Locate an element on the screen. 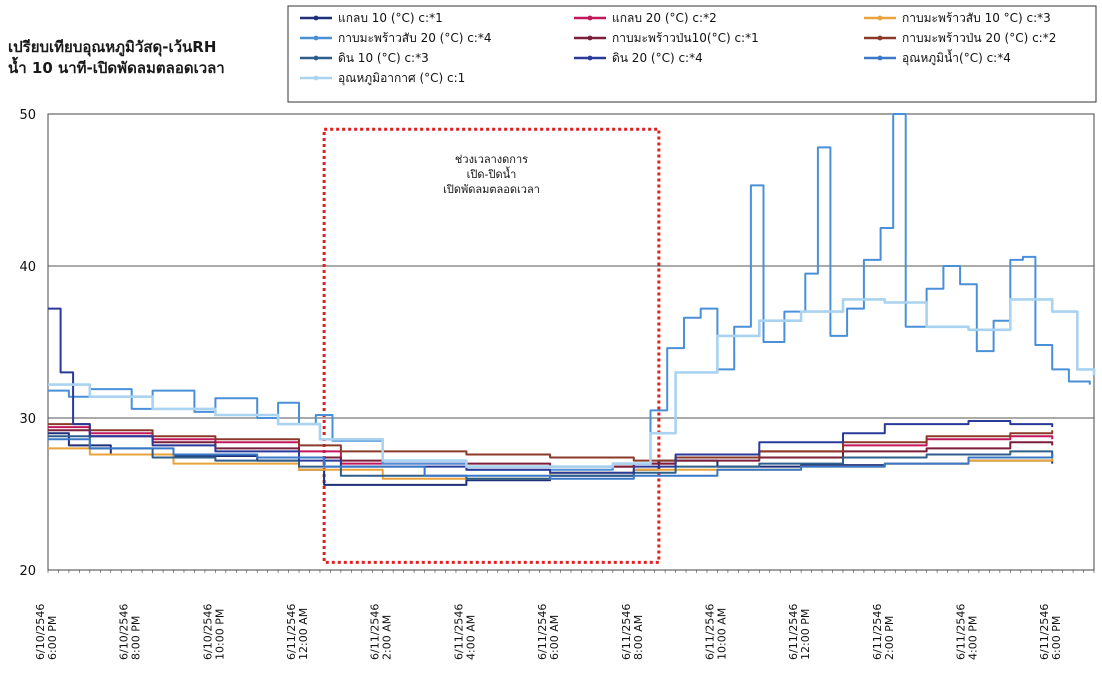  legend-item-8: อุณหภูมิน้ำ(°C) c:*4 is located at coordinates (937, 57).